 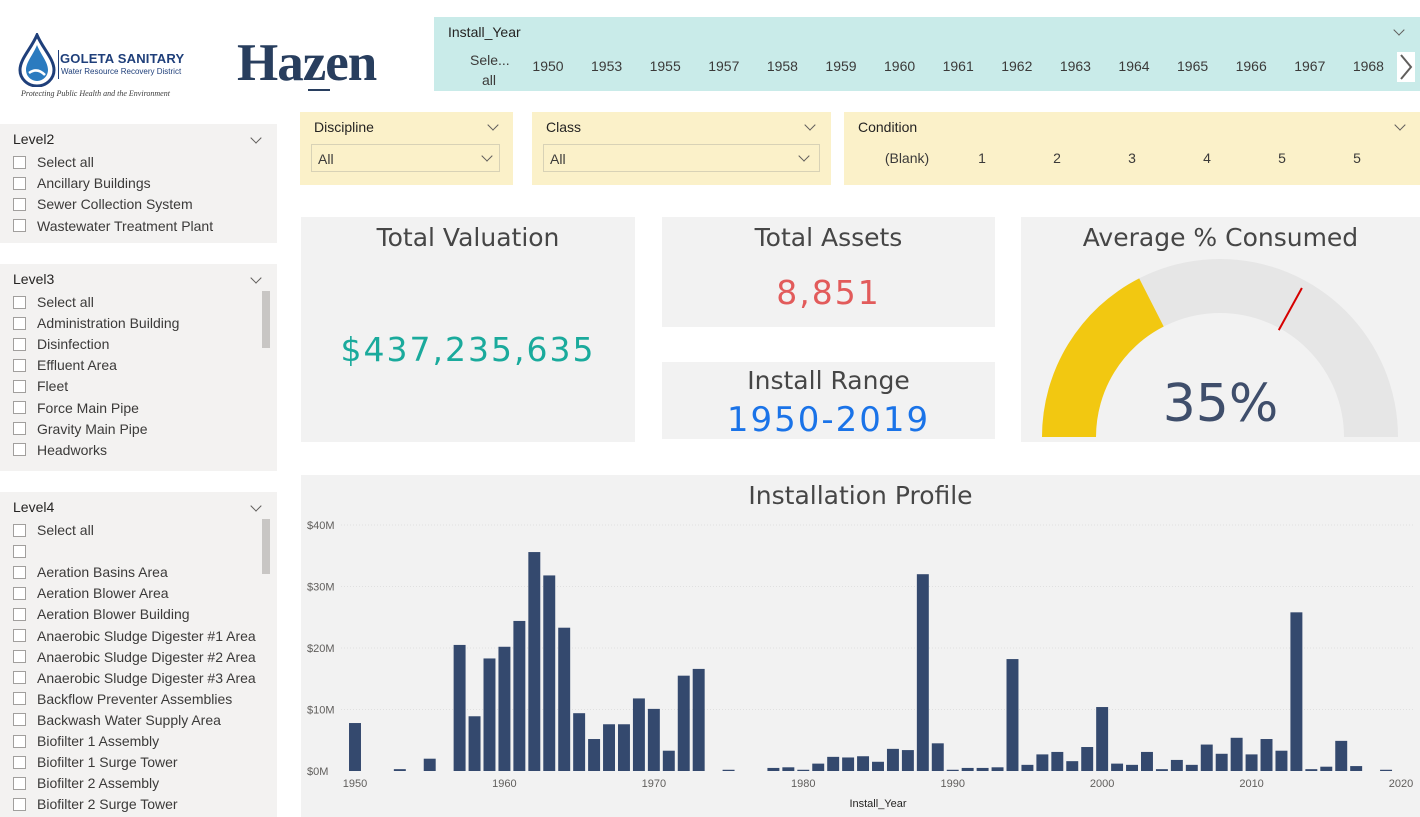 I want to click on level3-item: Select all, so click(x=53, y=302).